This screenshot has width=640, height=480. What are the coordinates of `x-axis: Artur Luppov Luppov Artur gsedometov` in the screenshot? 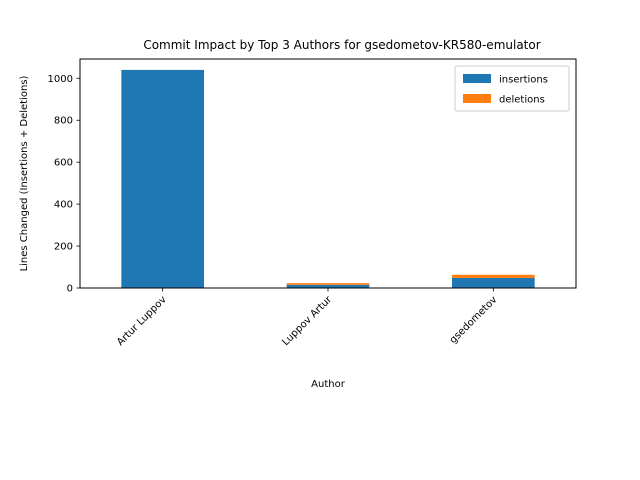 It's located at (307, 318).